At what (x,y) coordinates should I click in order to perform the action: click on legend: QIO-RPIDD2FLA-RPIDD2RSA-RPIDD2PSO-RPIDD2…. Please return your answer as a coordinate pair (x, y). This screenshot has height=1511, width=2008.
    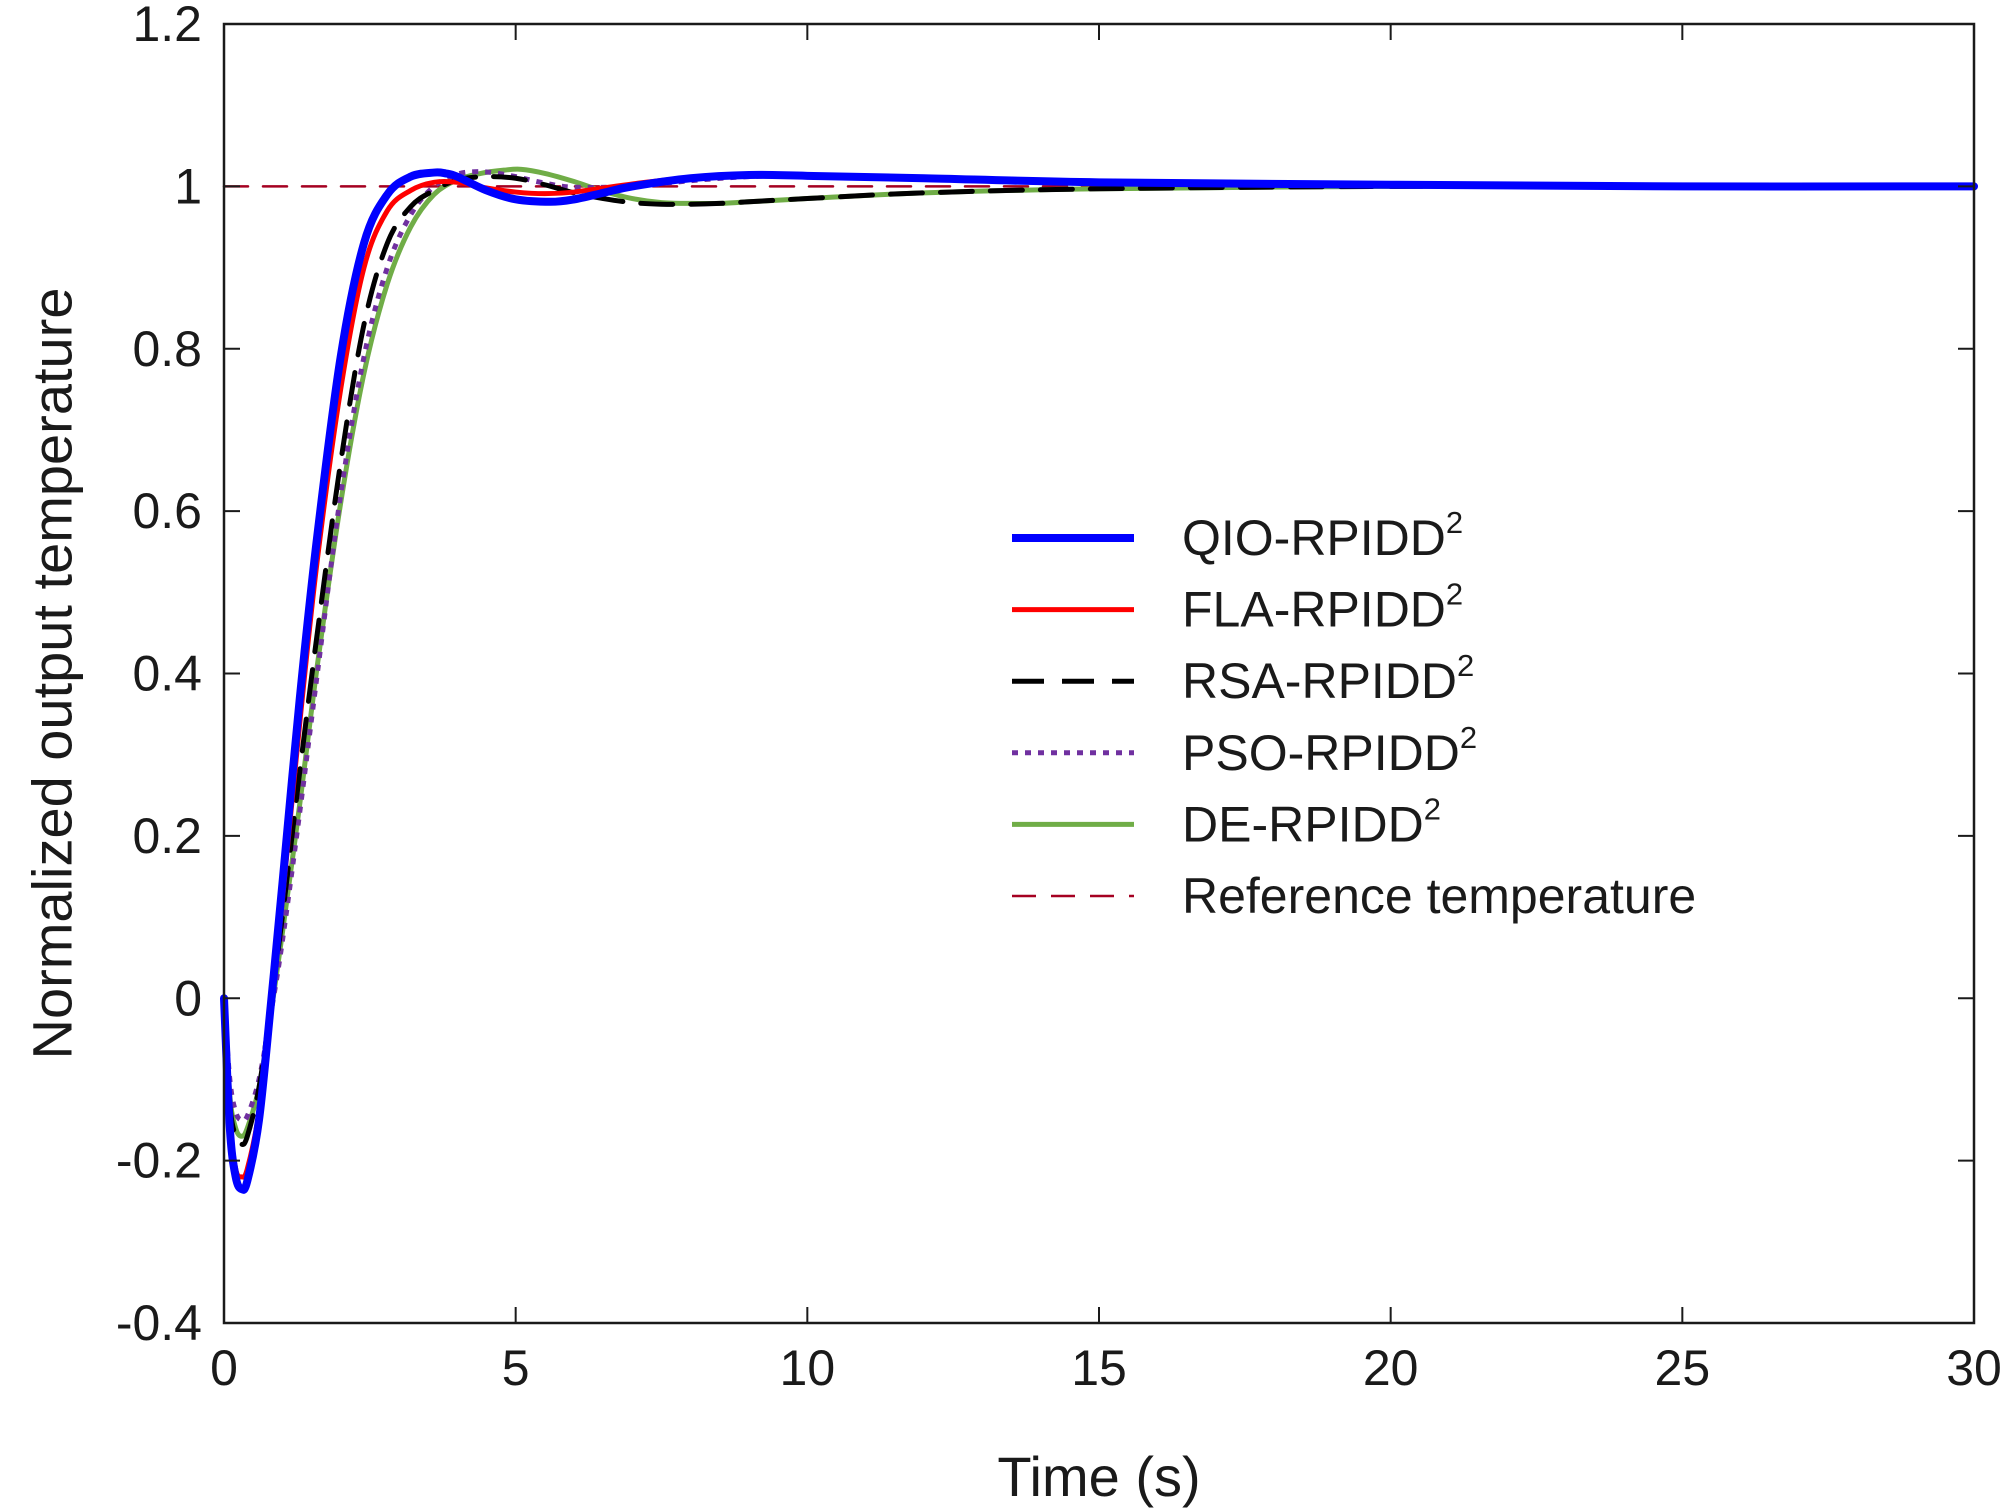
    Looking at the image, I should click on (1354, 714).